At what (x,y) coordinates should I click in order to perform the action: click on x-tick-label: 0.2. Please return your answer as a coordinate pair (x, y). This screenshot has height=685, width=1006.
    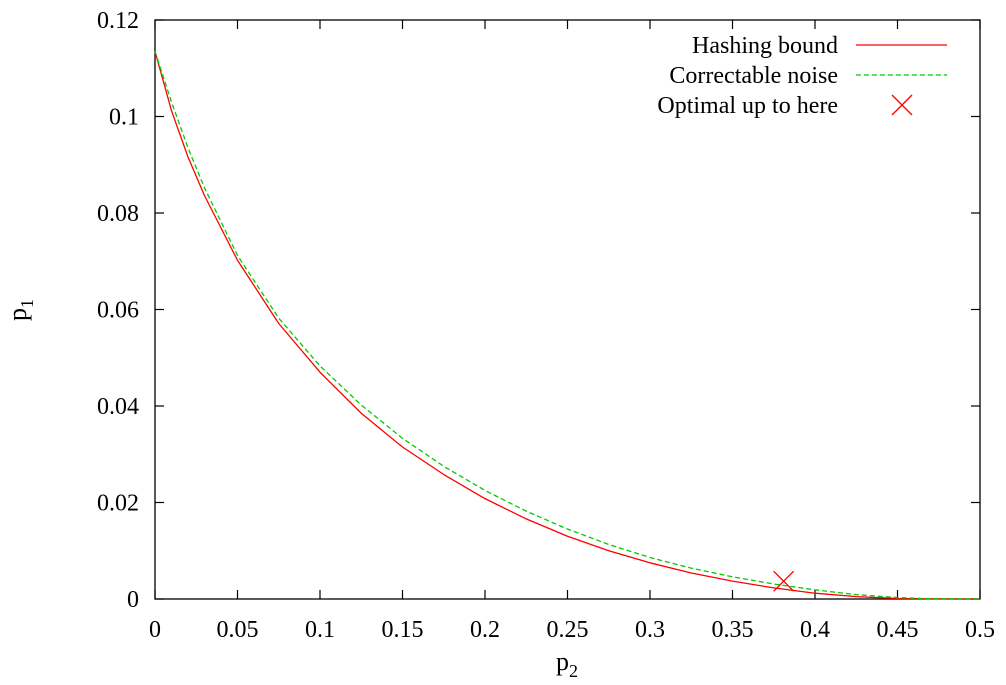
    Looking at the image, I should click on (485, 630).